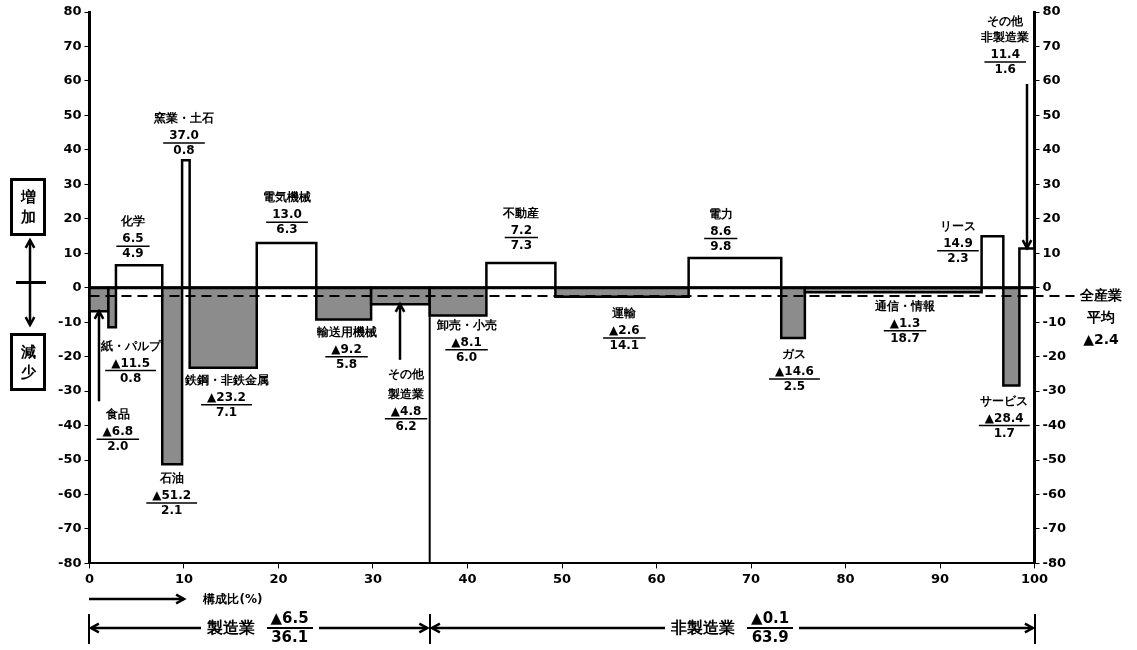 This screenshot has width=1137, height=650. Describe the element at coordinates (118, 430) in the screenshot. I see `annotation: 食品 ▲6.8 2.0` at that location.